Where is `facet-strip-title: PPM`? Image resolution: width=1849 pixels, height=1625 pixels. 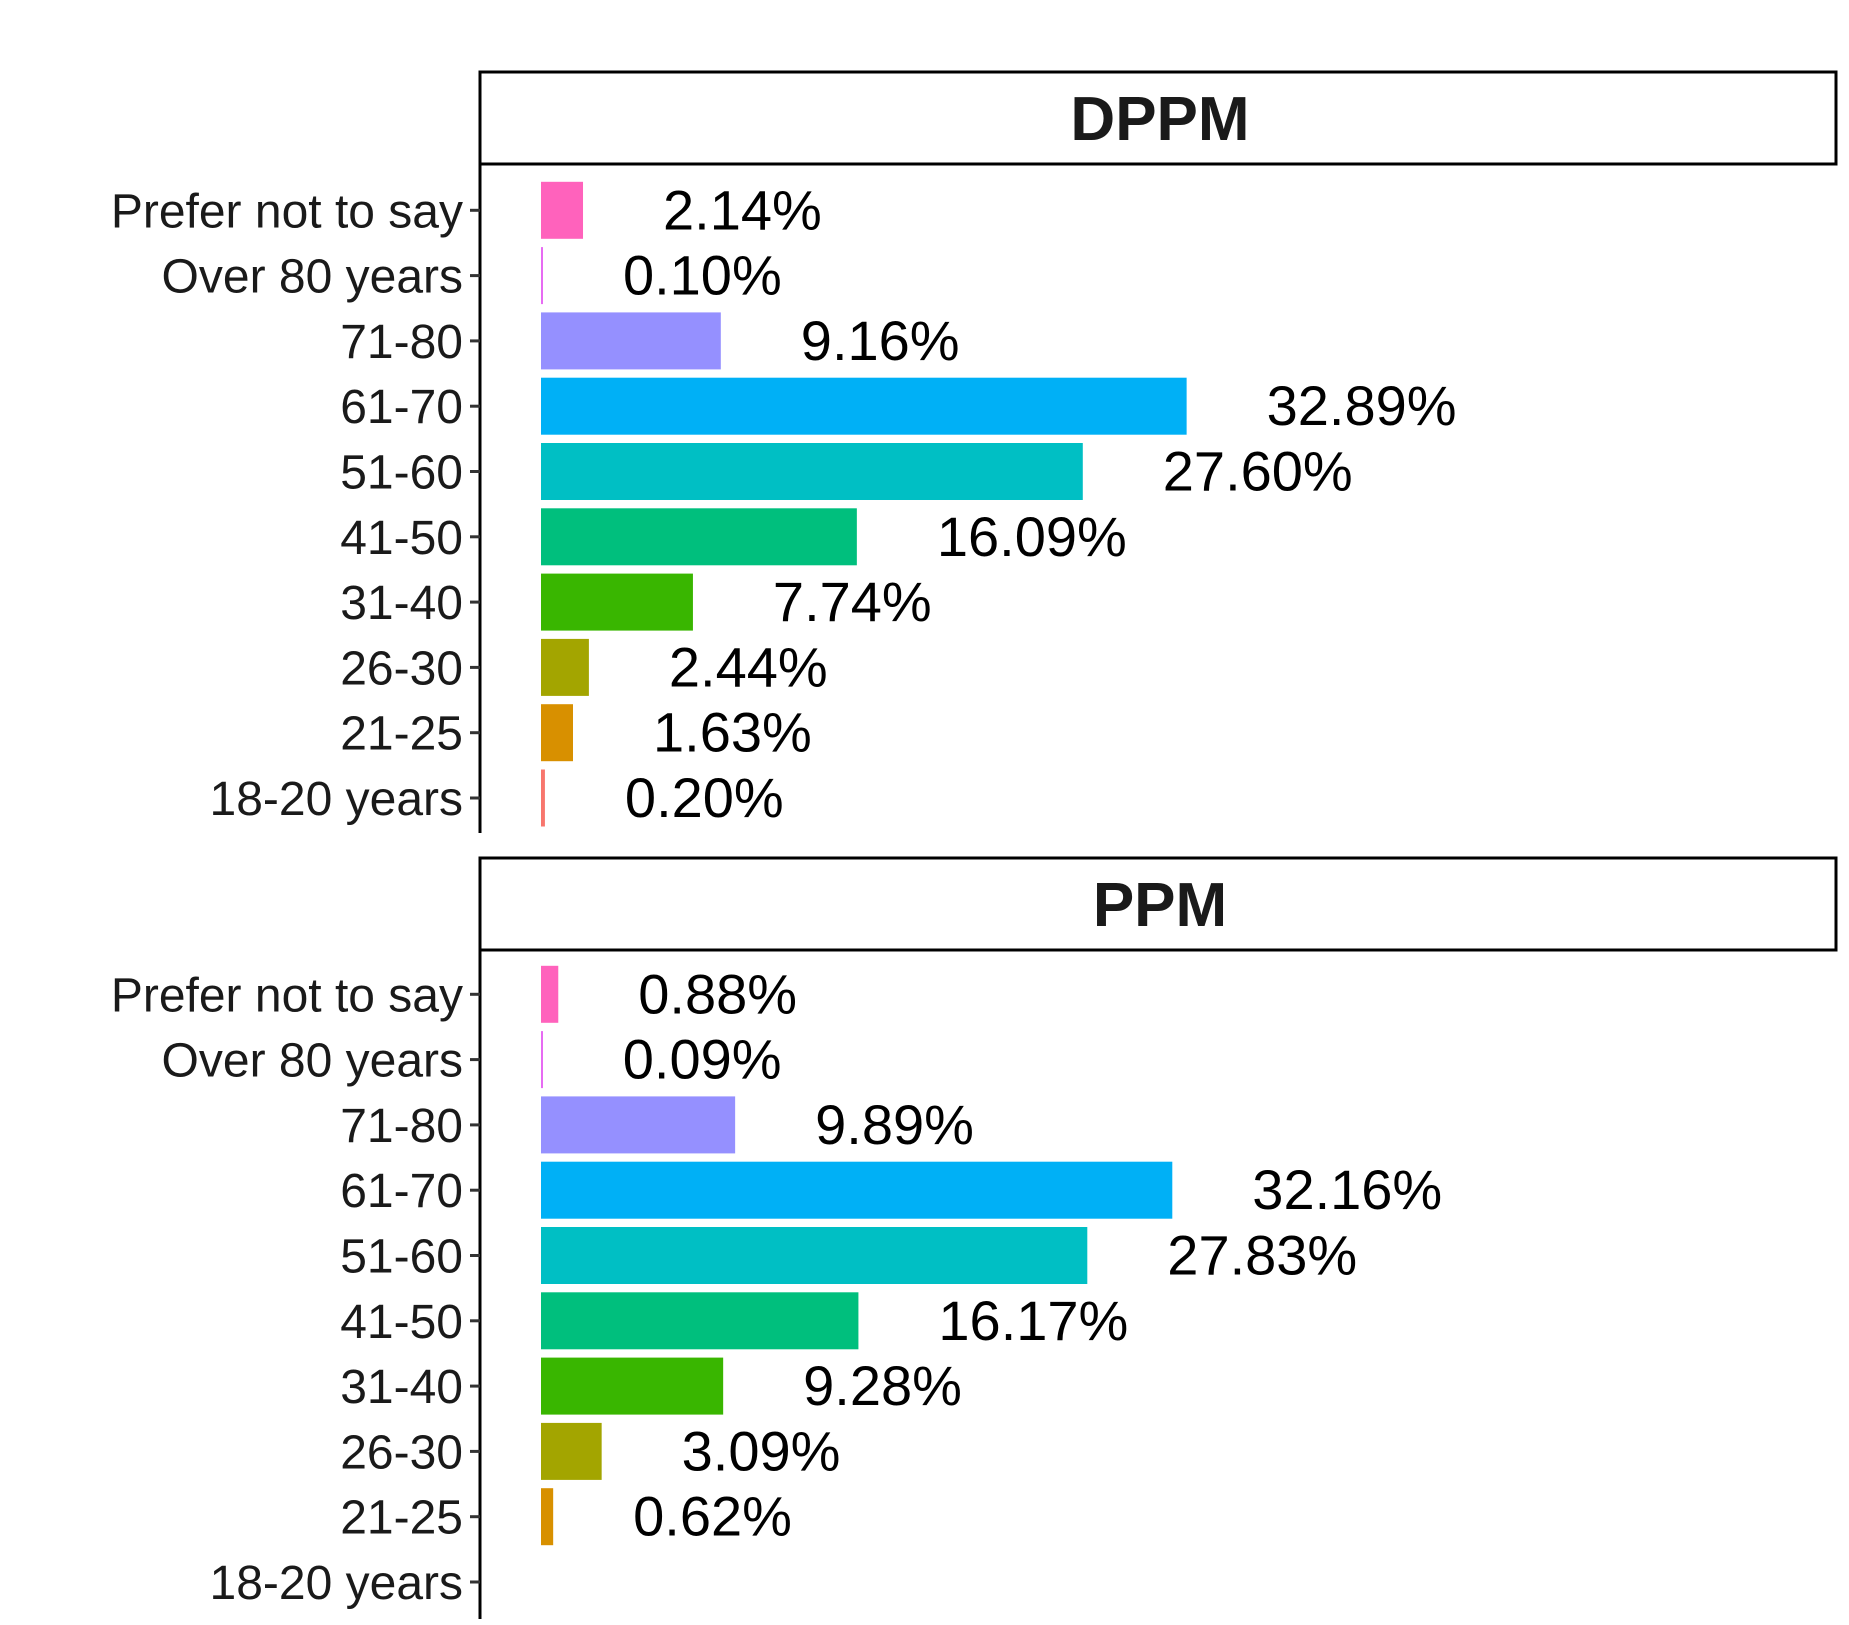 facet-strip-title: PPM is located at coordinates (1160, 905).